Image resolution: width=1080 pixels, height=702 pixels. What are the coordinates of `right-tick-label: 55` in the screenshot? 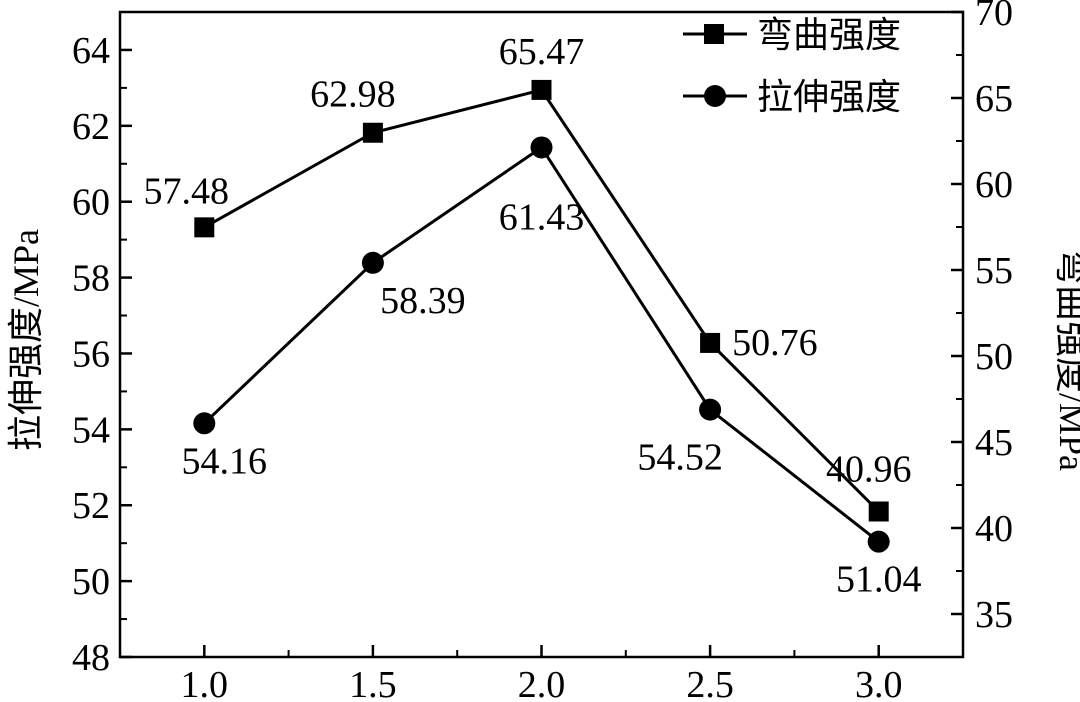 It's located at (994, 271).